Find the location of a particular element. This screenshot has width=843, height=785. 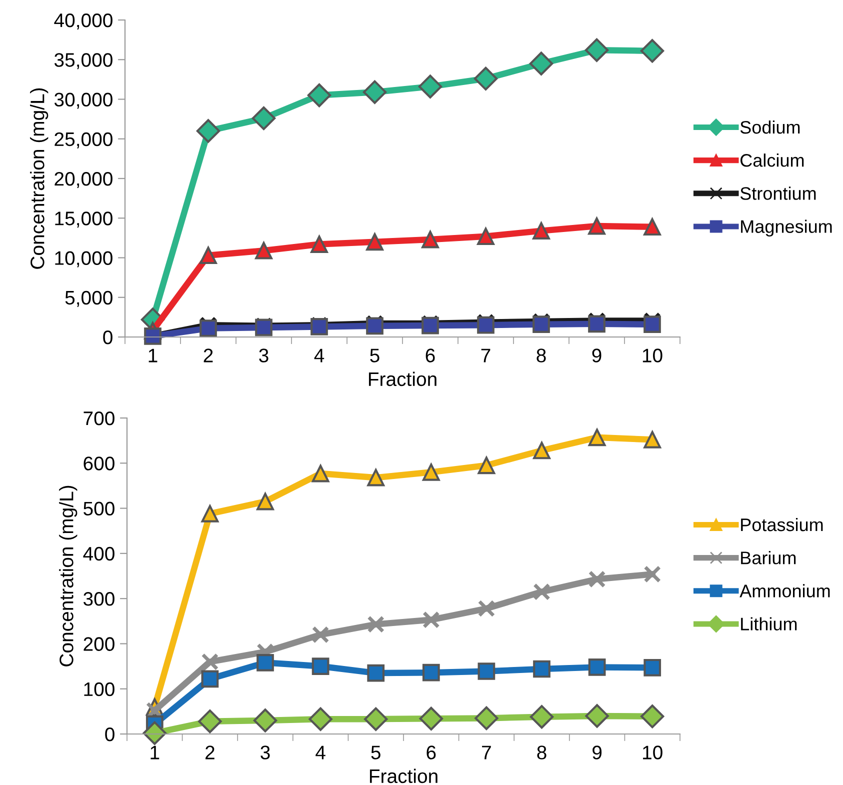

legend-label: Magnesium is located at coordinates (786, 228).